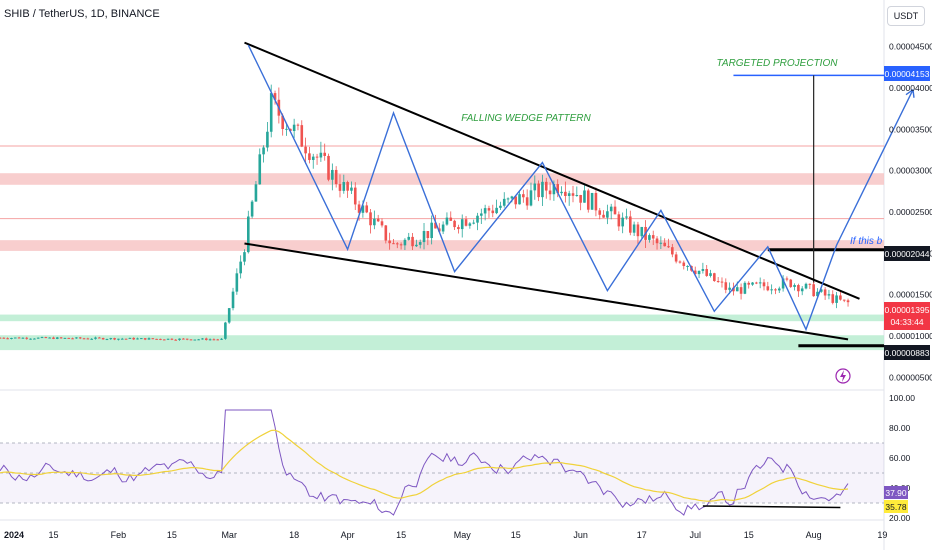 This screenshot has width=932, height=550. What do you see at coordinates (910, 171) in the screenshot?
I see `price-tick-label: 0.00003000` at bounding box center [910, 171].